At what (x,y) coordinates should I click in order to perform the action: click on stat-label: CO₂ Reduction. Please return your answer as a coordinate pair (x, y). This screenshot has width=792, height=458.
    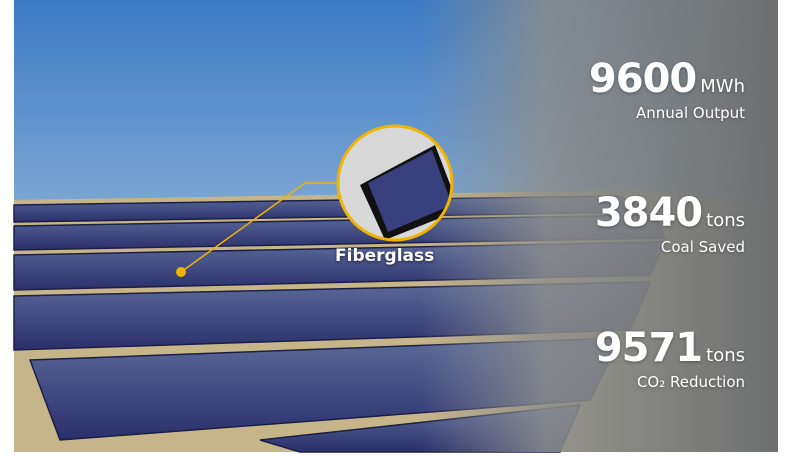
    Looking at the image, I should click on (690, 382).